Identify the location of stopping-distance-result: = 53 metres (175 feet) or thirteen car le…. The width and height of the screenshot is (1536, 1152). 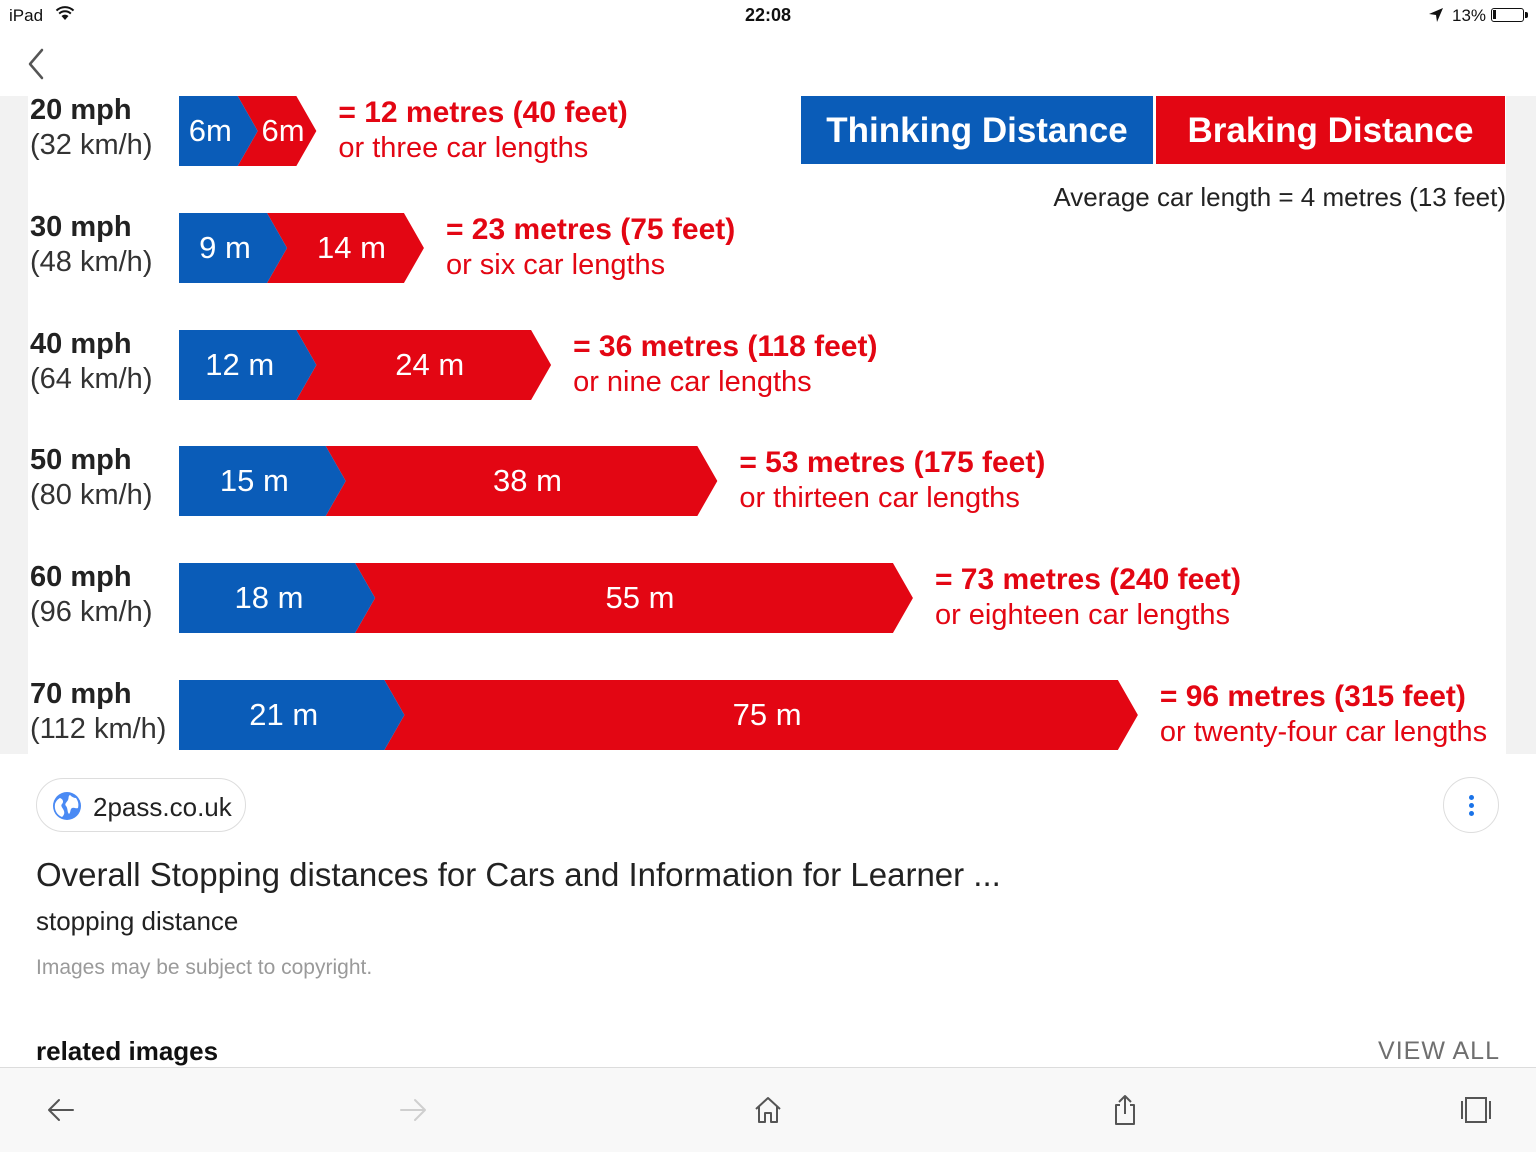
(892, 481).